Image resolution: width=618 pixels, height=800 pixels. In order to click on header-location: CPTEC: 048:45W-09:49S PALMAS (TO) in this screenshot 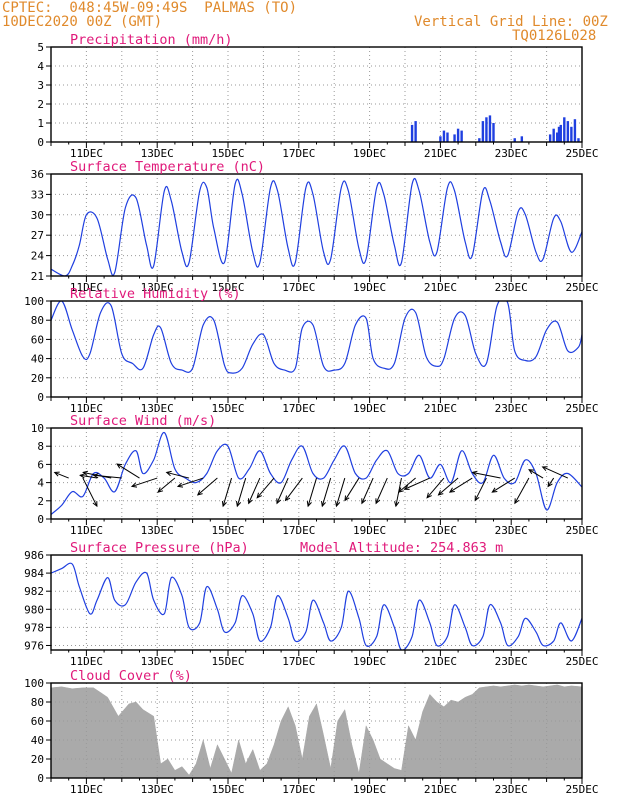, I will do `click(150, 8)`.